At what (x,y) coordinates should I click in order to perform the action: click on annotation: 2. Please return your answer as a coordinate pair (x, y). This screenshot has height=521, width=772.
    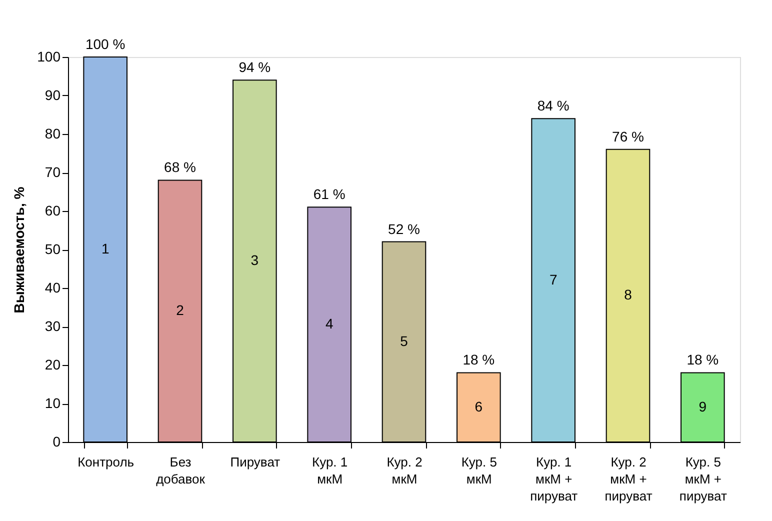
    Looking at the image, I should click on (180, 310).